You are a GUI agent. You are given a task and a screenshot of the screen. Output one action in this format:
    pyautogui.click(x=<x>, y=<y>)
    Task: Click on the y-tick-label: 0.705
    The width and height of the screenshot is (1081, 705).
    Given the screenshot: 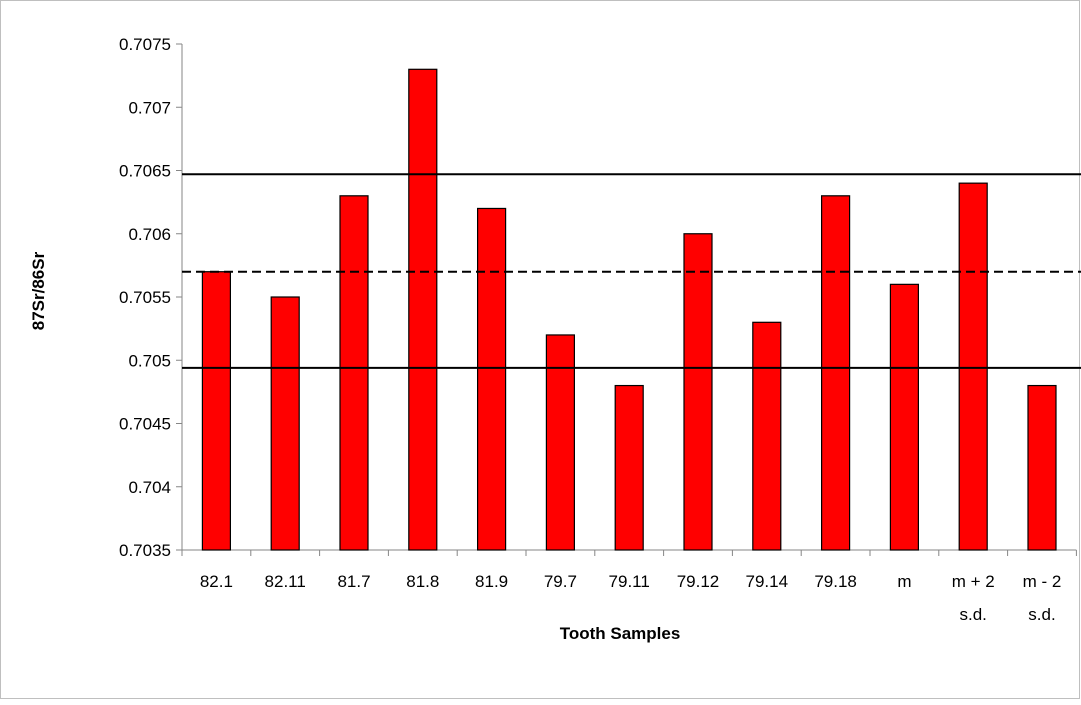 What is the action you would take?
    pyautogui.click(x=149, y=360)
    